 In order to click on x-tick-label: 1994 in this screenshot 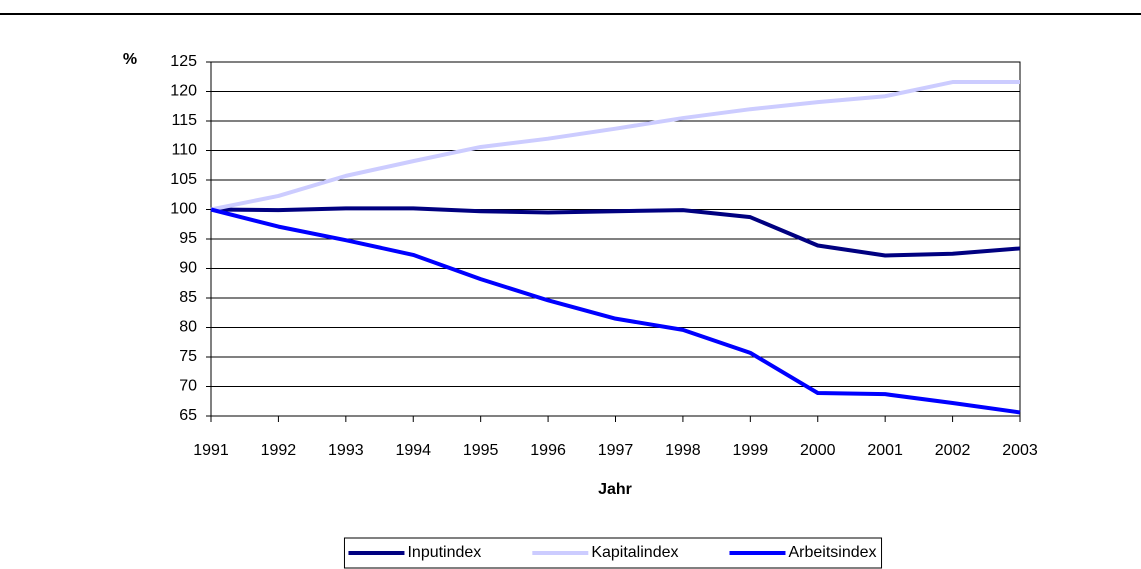, I will do `click(413, 450)`.